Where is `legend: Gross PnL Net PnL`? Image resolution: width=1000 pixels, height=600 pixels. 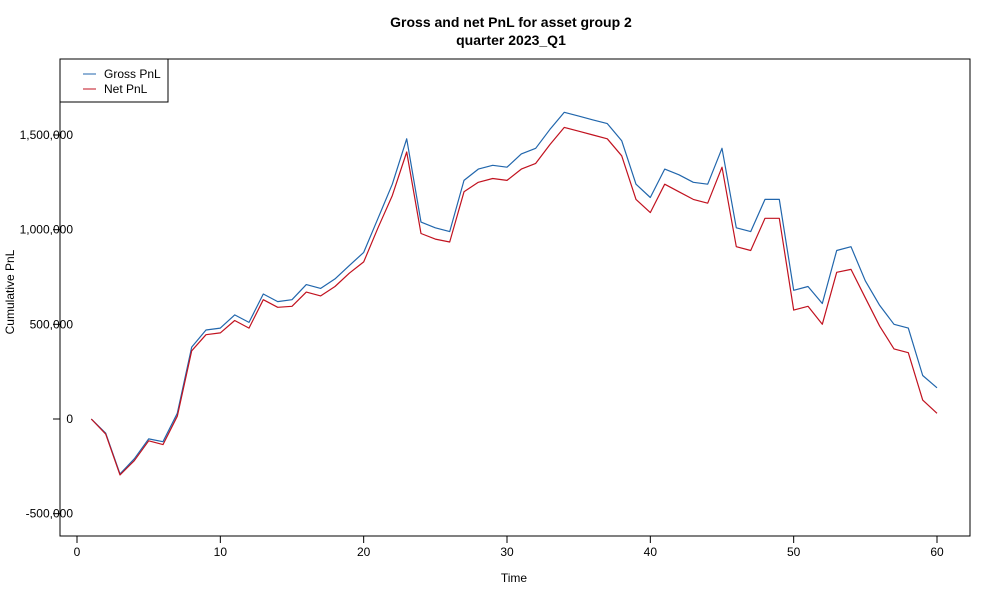 legend: Gross PnL Net PnL is located at coordinates (114, 80).